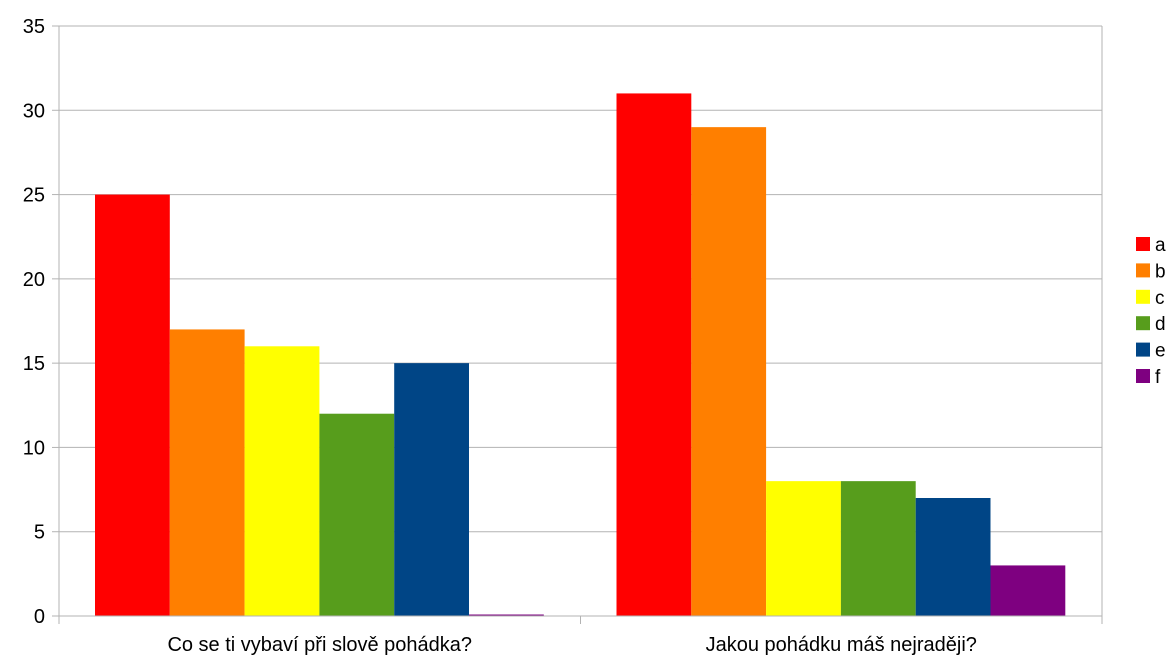  What do you see at coordinates (34, 27) in the screenshot?
I see `y-tick-label: 35` at bounding box center [34, 27].